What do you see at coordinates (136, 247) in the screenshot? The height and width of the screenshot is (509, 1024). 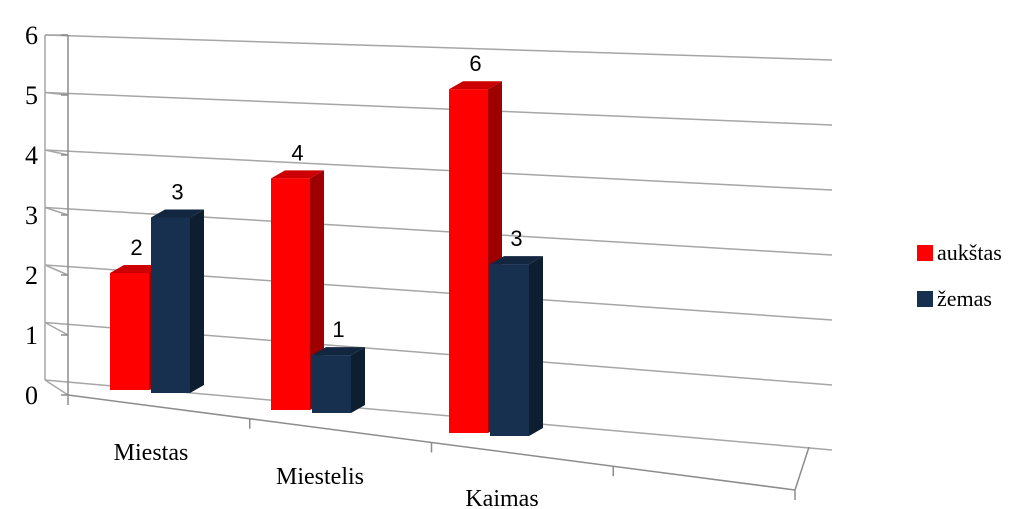 I see `data-label: 2` at bounding box center [136, 247].